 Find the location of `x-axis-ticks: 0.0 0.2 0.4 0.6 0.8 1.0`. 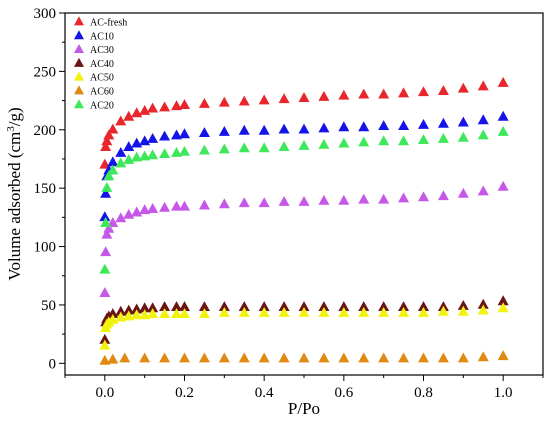

x-axis-ticks: 0.0 0.2 0.4 0.6 0.8 1.0 is located at coordinates (304, 388).